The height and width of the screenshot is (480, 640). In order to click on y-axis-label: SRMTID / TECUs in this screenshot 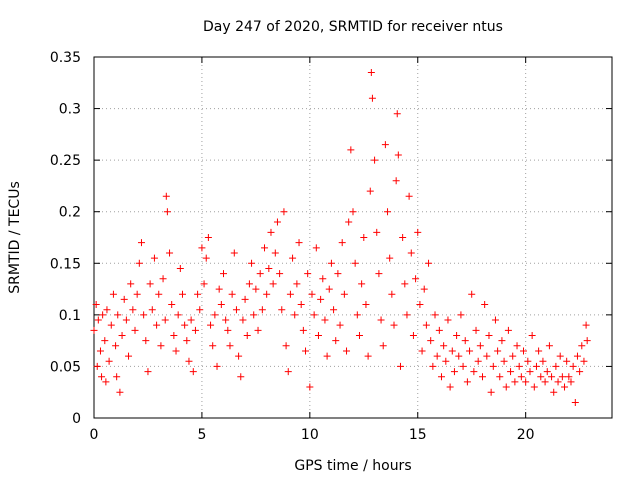, I will do `click(15, 237)`.